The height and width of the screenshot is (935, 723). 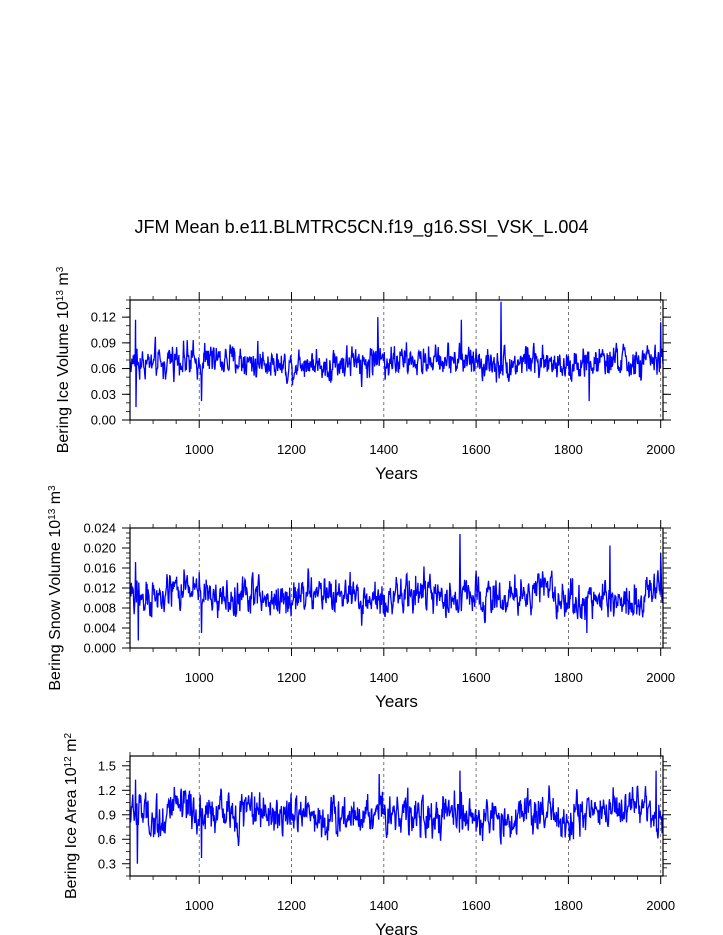 I want to click on y-tick-label: 1.2, so click(x=107, y=790).